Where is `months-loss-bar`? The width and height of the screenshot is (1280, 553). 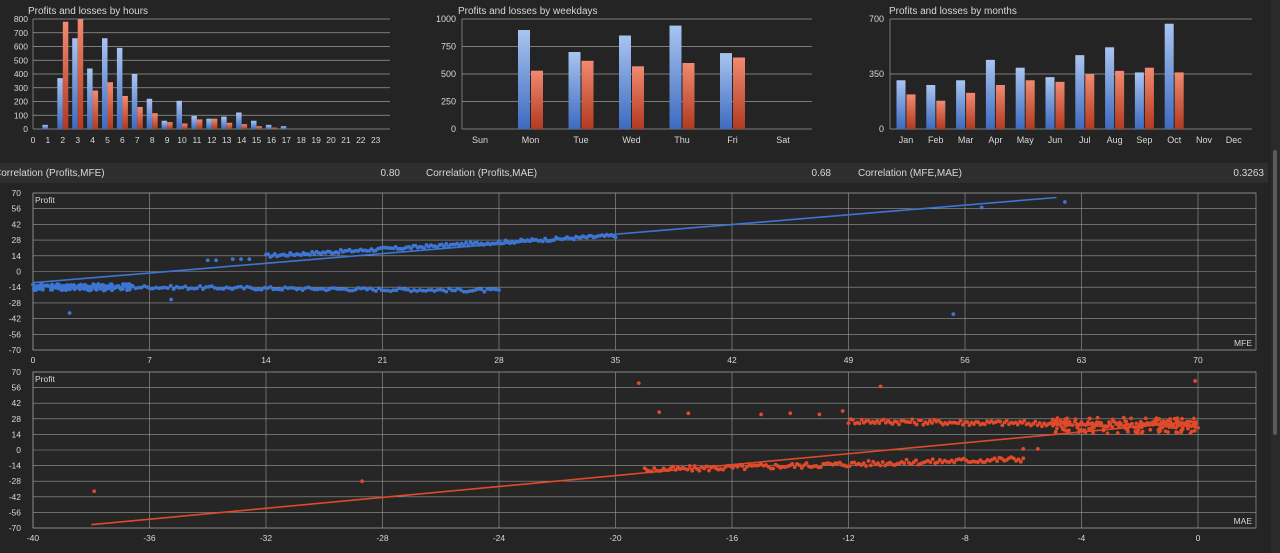
months-loss-bar is located at coordinates (1179, 100).